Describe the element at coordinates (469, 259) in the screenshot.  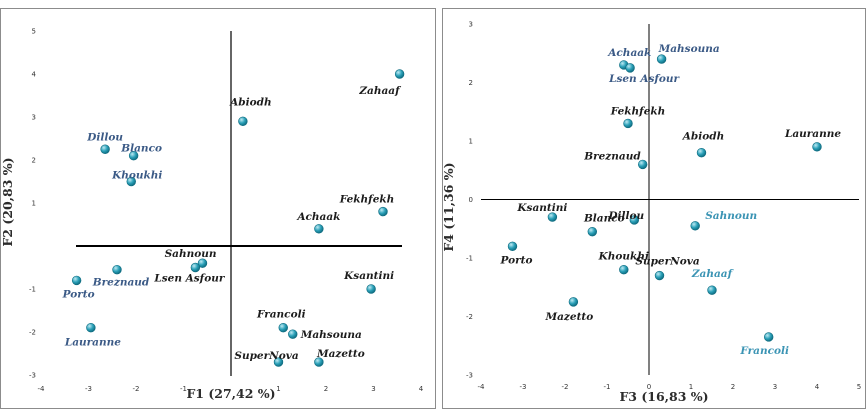
I see `y-tick-label: -1` at that location.